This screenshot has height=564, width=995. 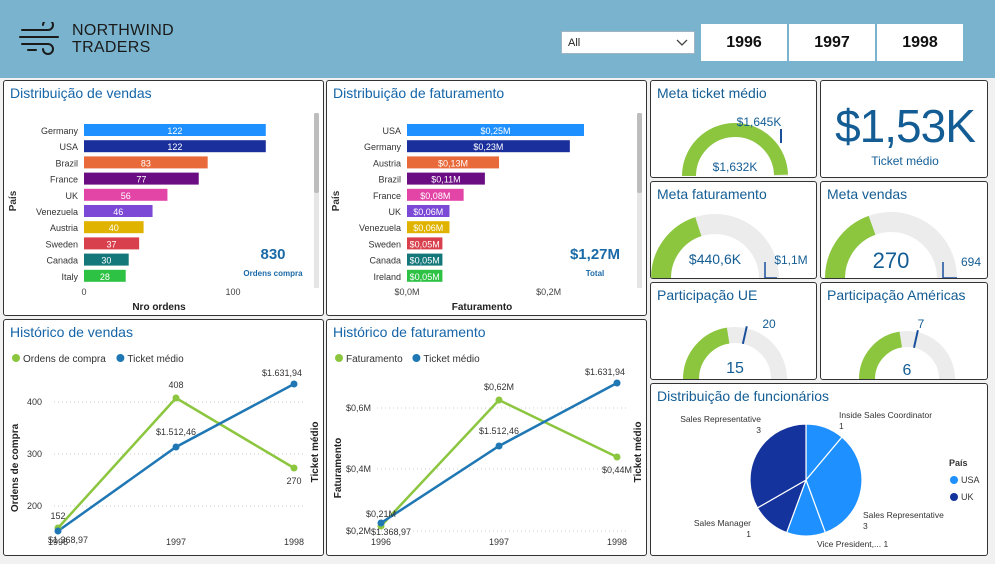 I want to click on year-button-1997: 1997, so click(x=832, y=42).